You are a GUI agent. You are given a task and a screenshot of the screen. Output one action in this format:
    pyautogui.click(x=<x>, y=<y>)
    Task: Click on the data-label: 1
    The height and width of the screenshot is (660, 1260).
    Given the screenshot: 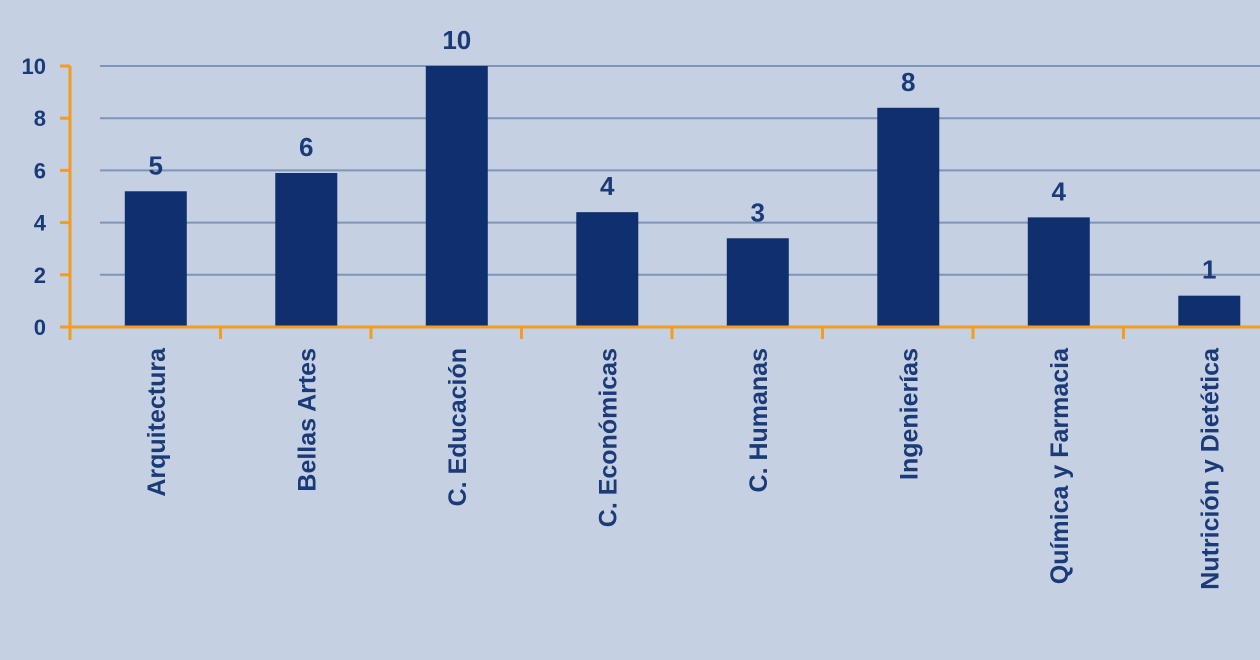 What is the action you would take?
    pyautogui.click(x=1209, y=270)
    